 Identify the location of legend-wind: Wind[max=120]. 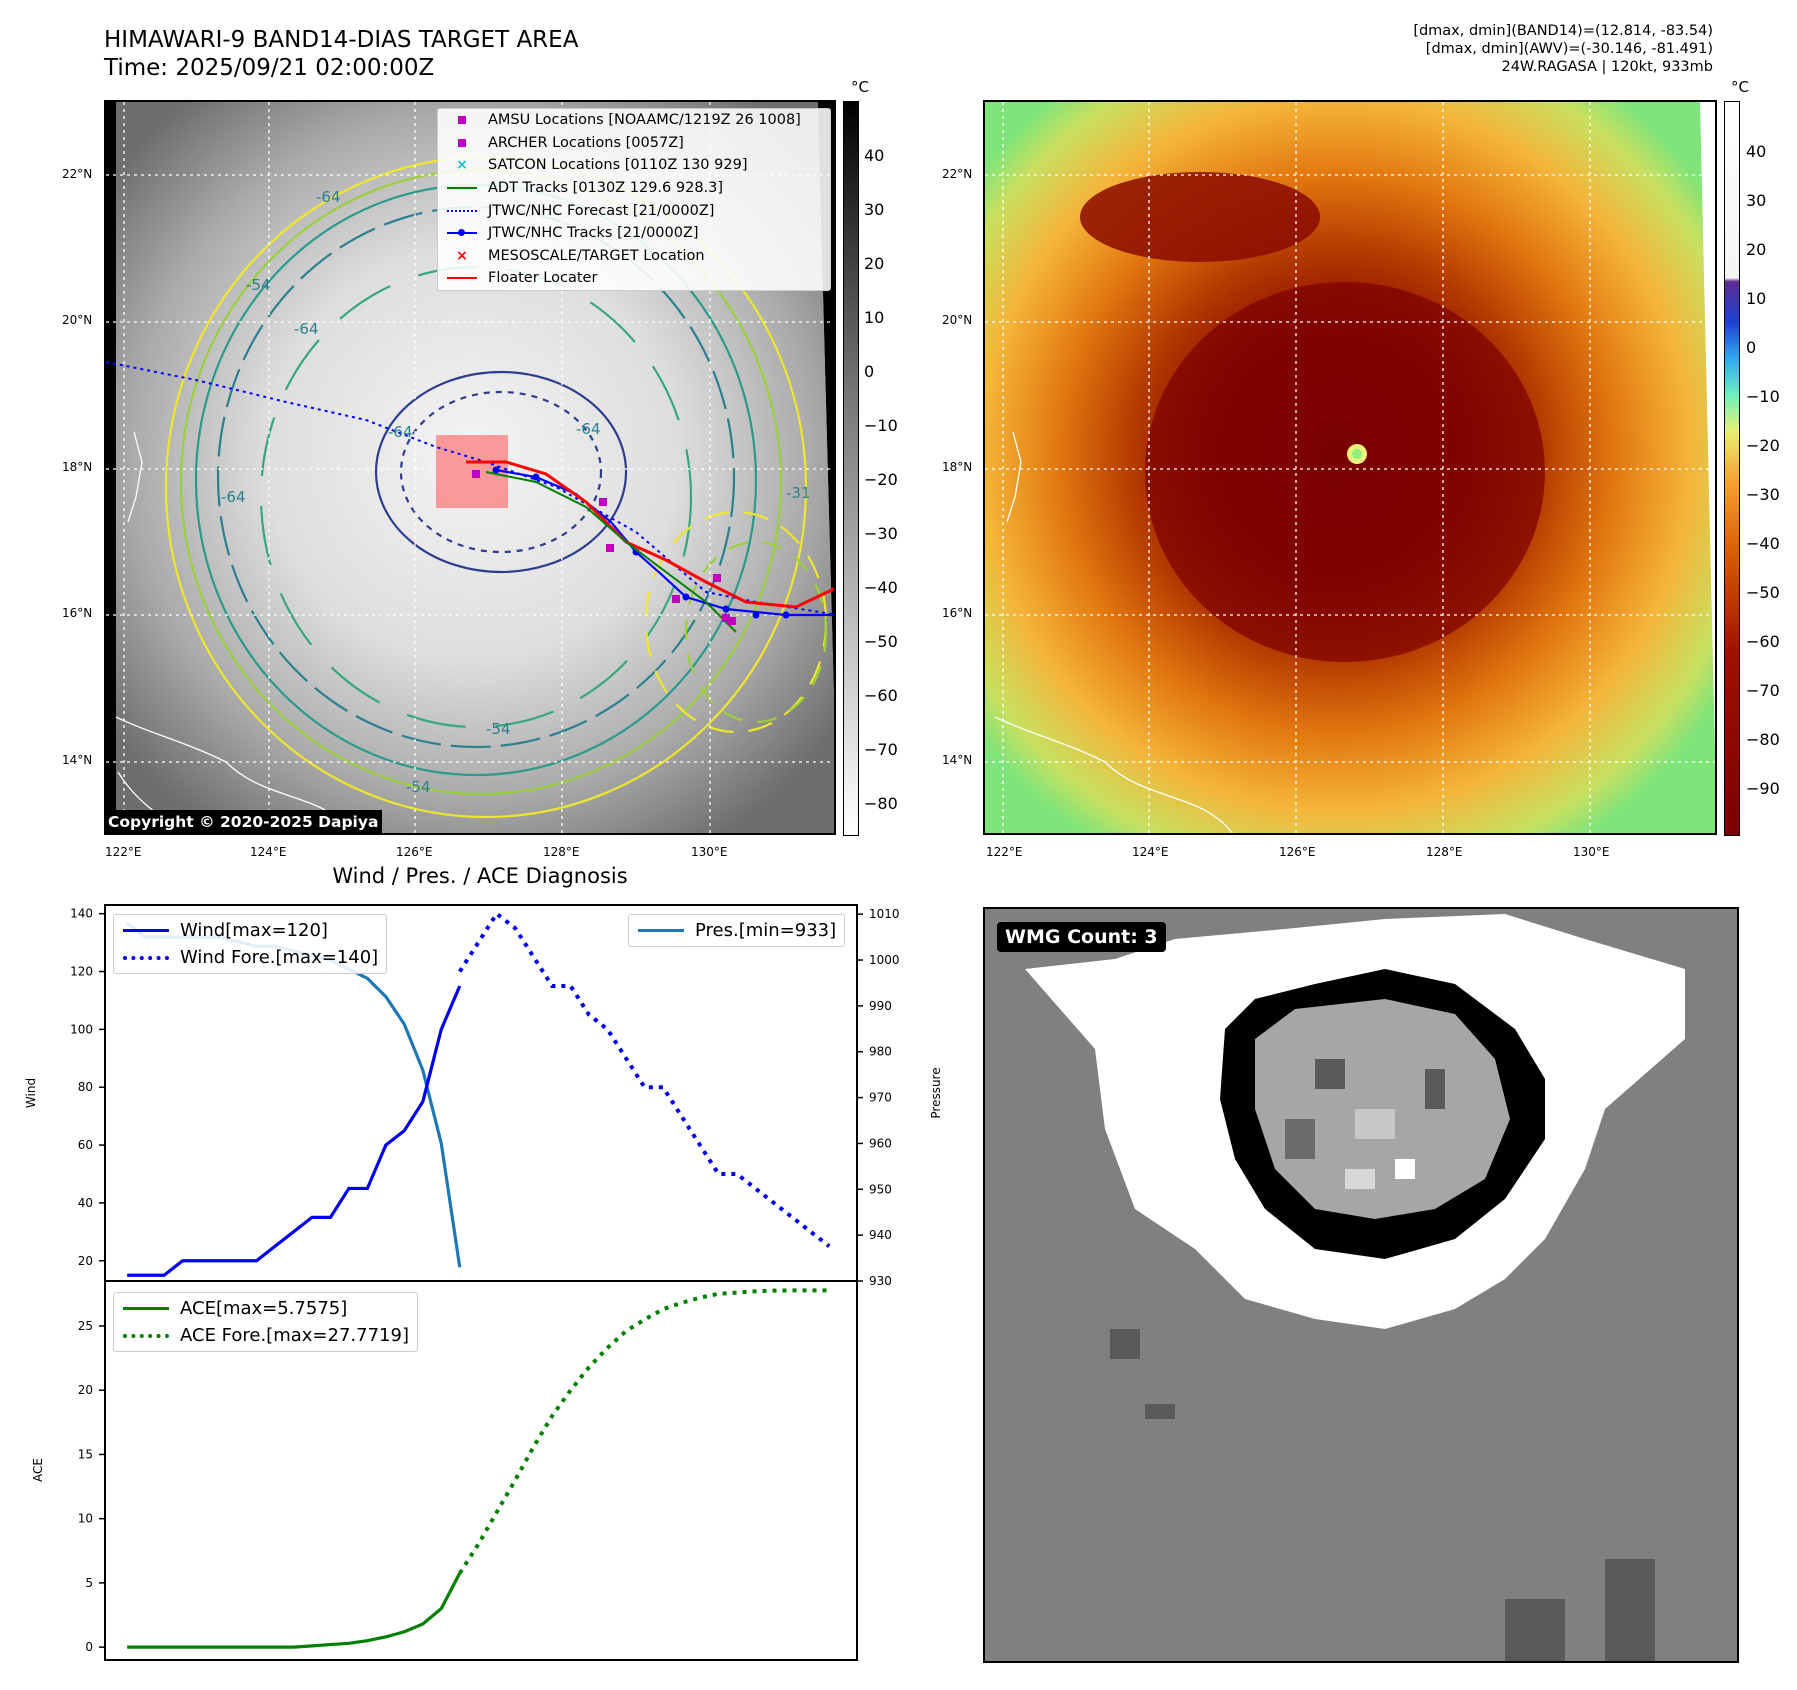
(250, 930).